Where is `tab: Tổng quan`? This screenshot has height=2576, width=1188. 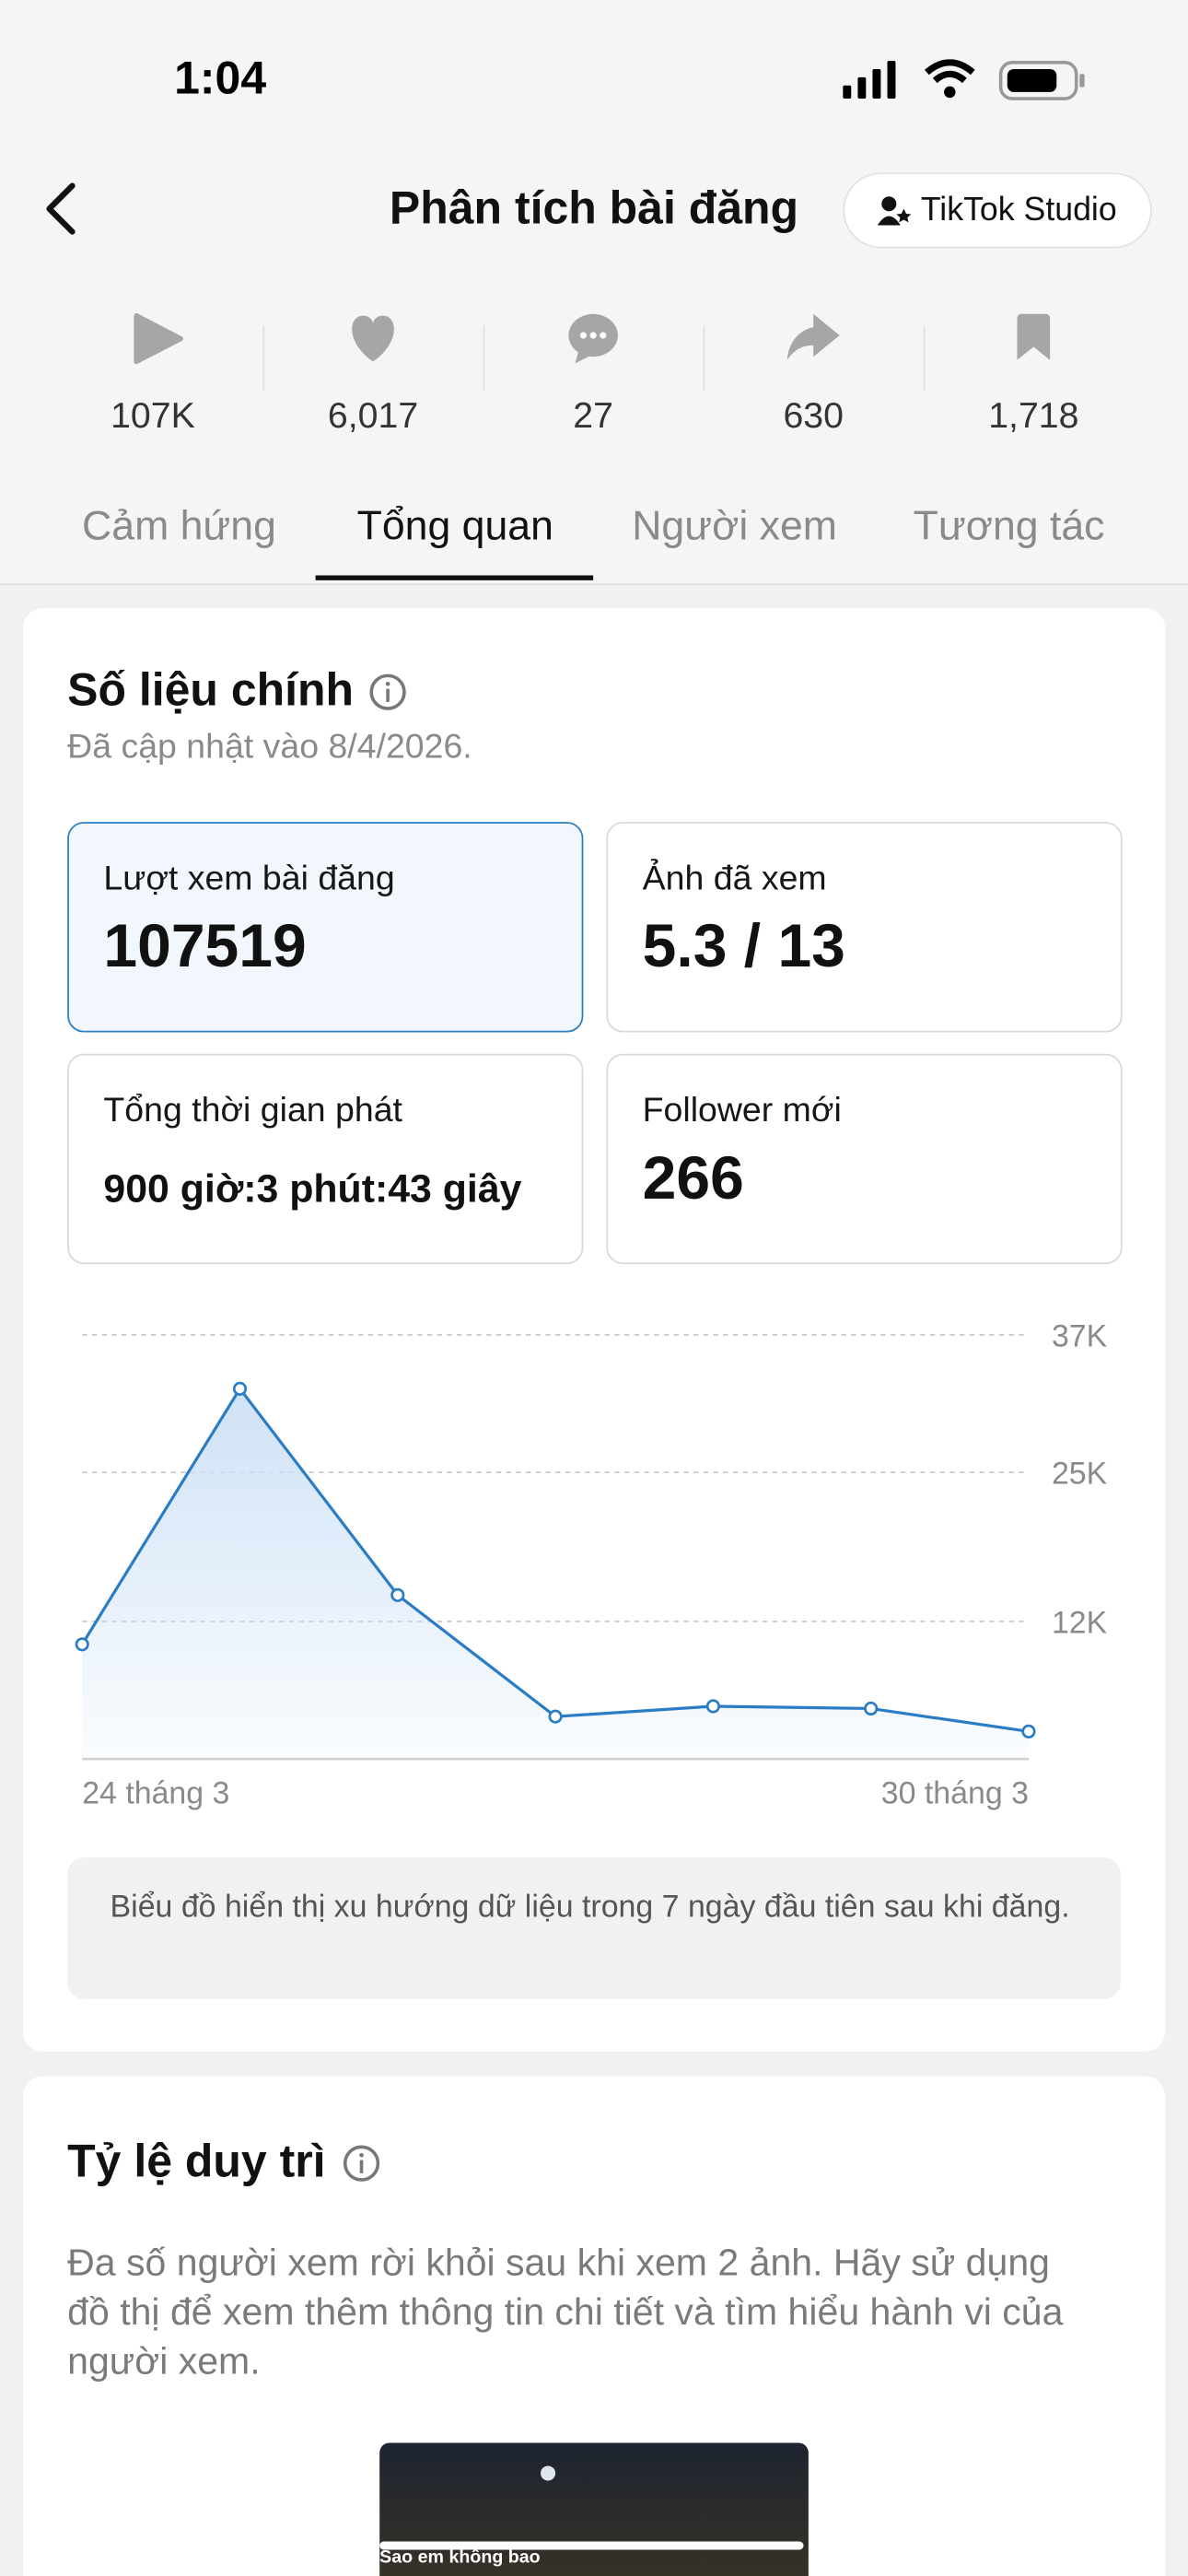
tab: Tổng quan is located at coordinates (454, 525).